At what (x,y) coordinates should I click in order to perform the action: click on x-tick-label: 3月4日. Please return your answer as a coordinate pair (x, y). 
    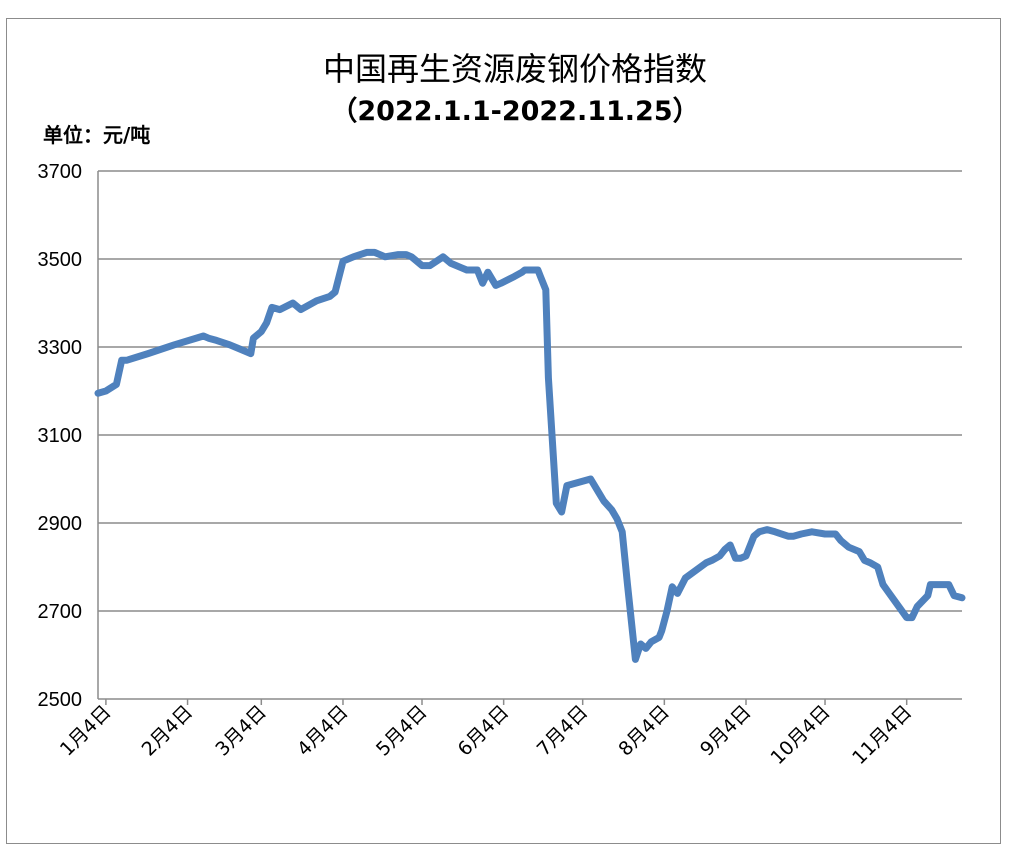
    Looking at the image, I should click on (241, 731).